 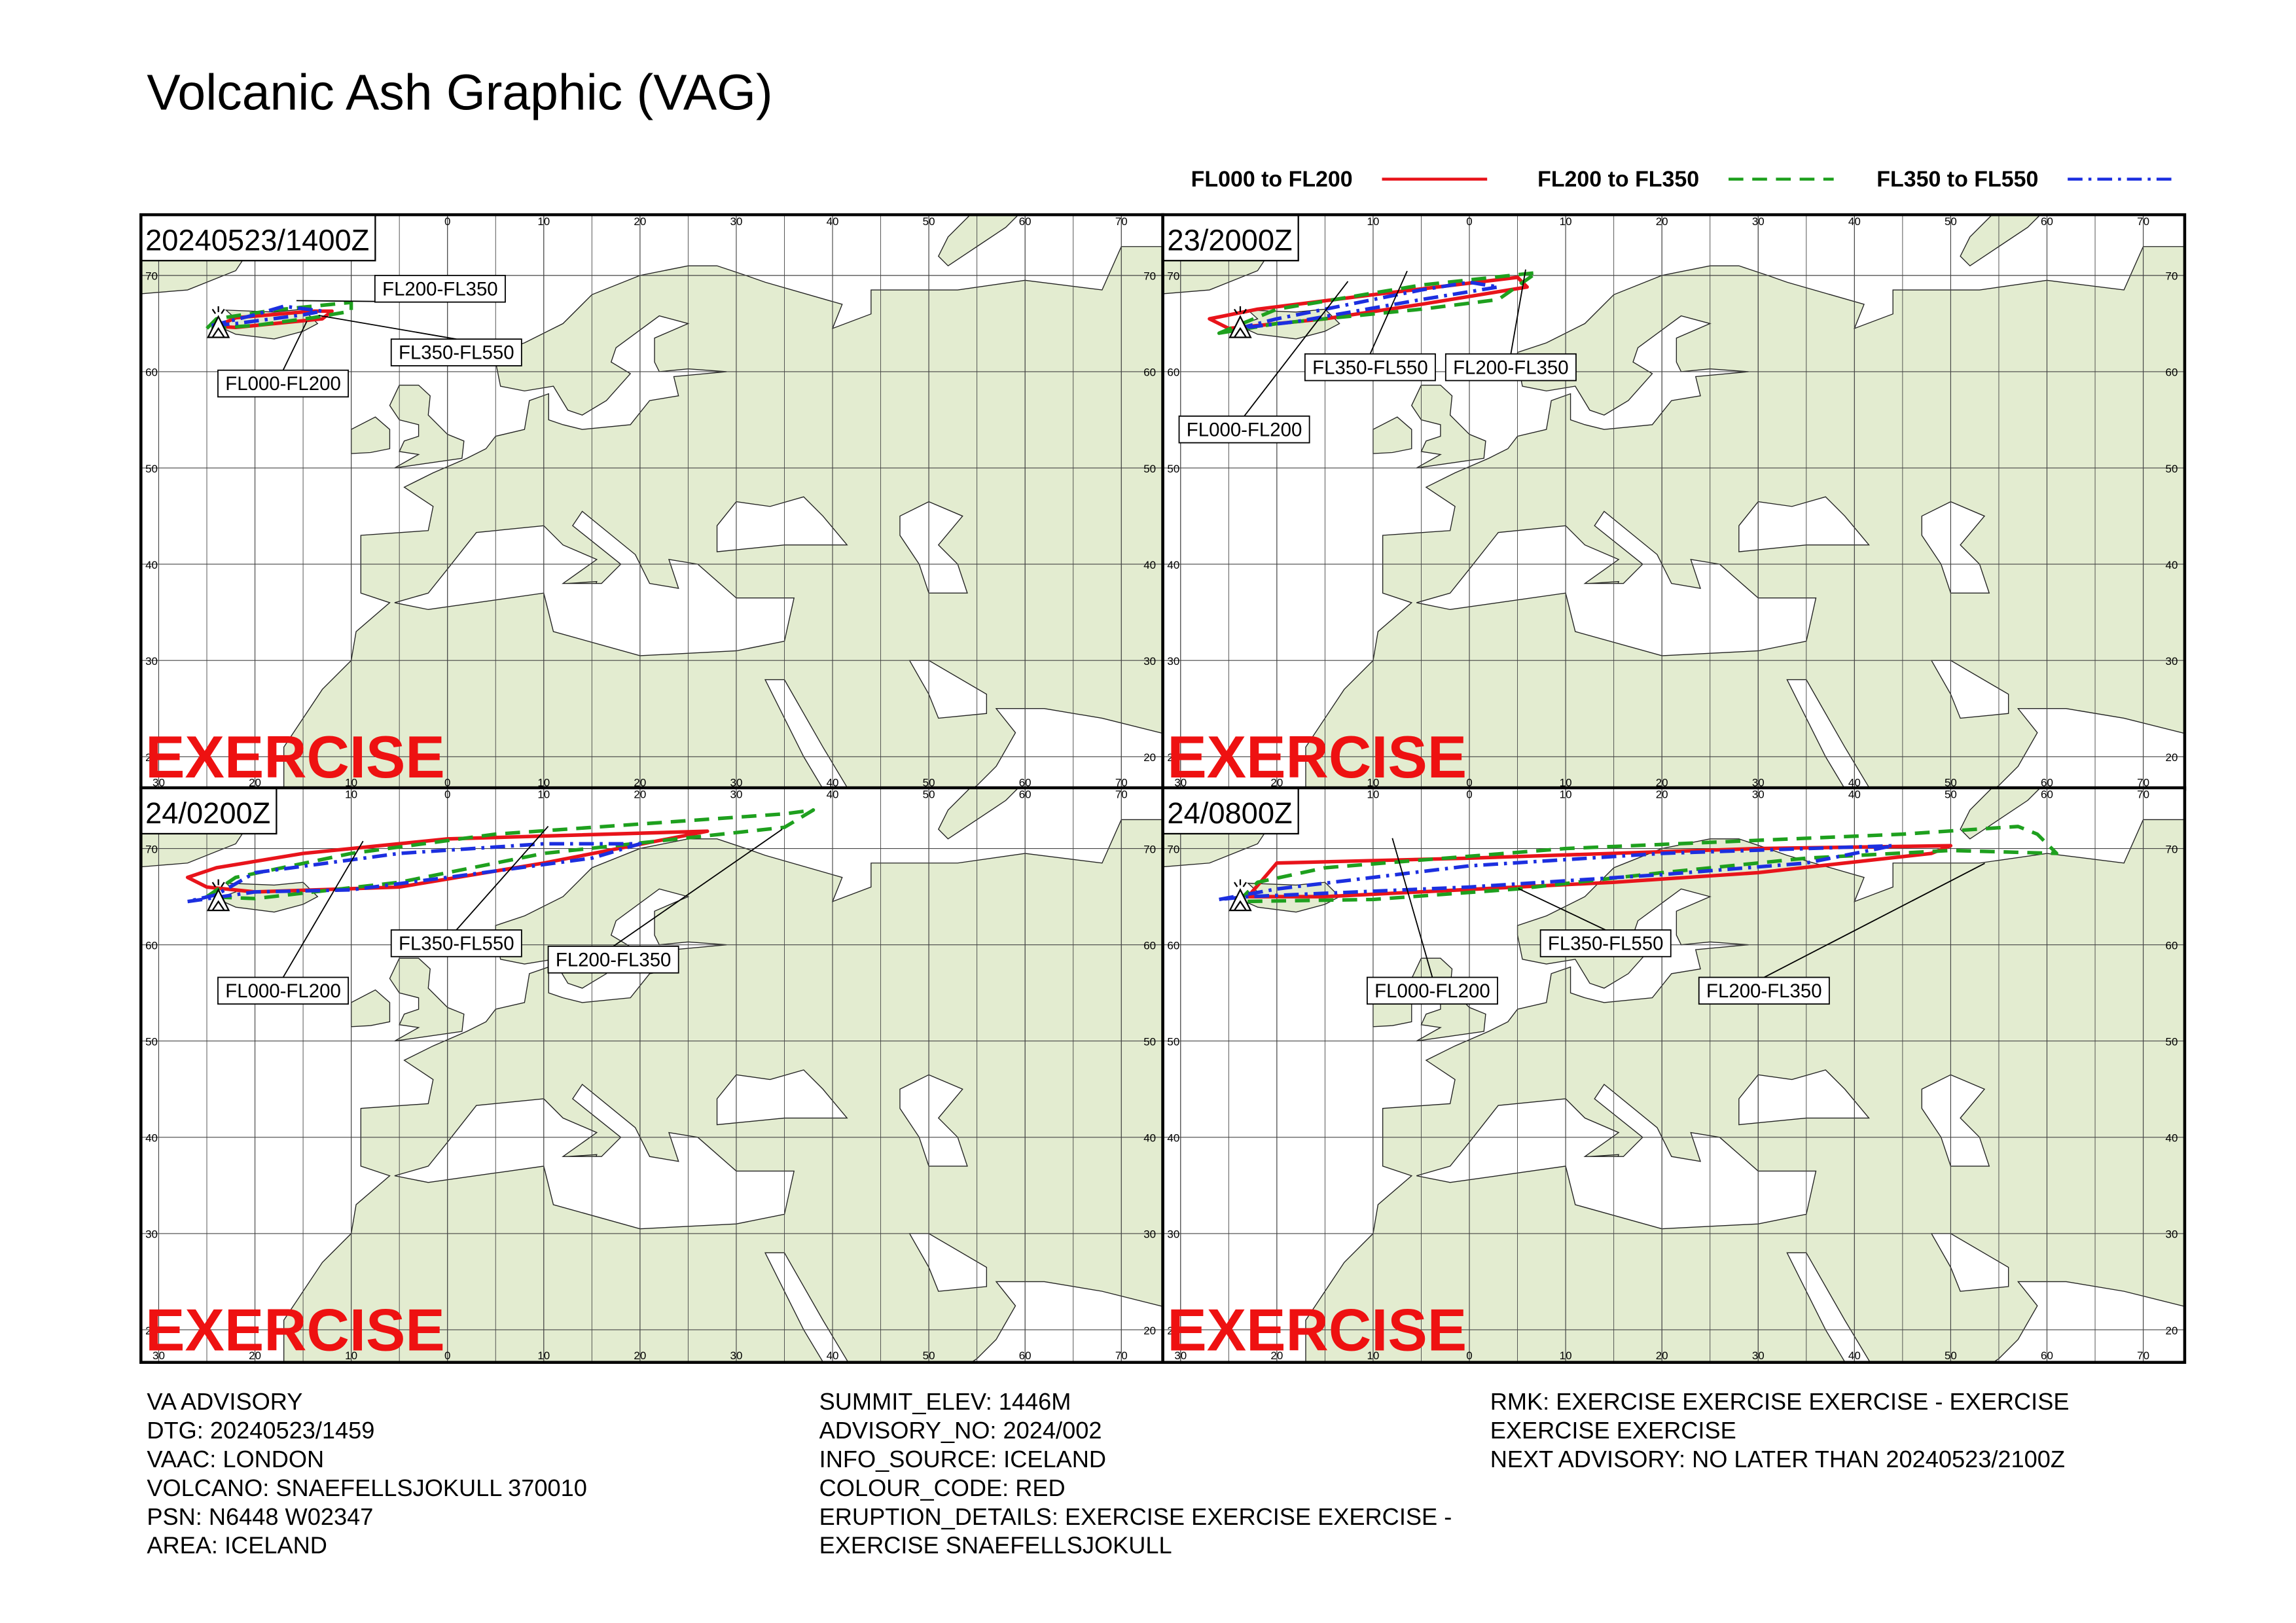 I want to click on lon-tick-label: 70, so click(x=2143, y=1356).